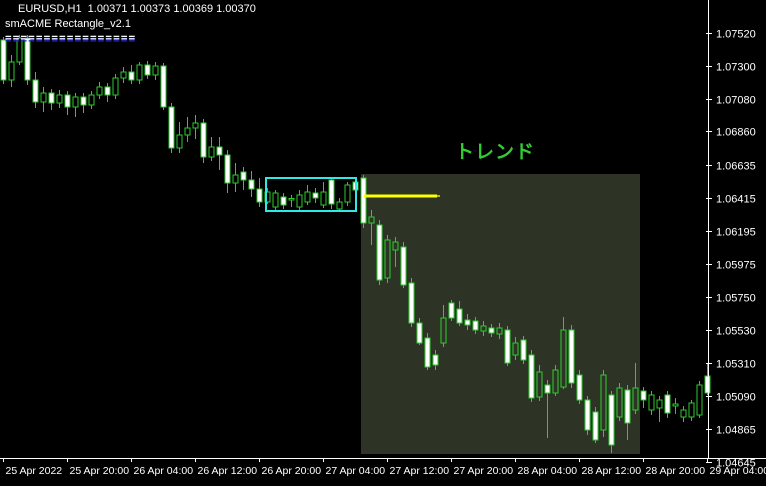 This screenshot has width=766, height=486. Describe the element at coordinates (736, 200) in the screenshot. I see `price-axis-label: 1.06415` at that location.